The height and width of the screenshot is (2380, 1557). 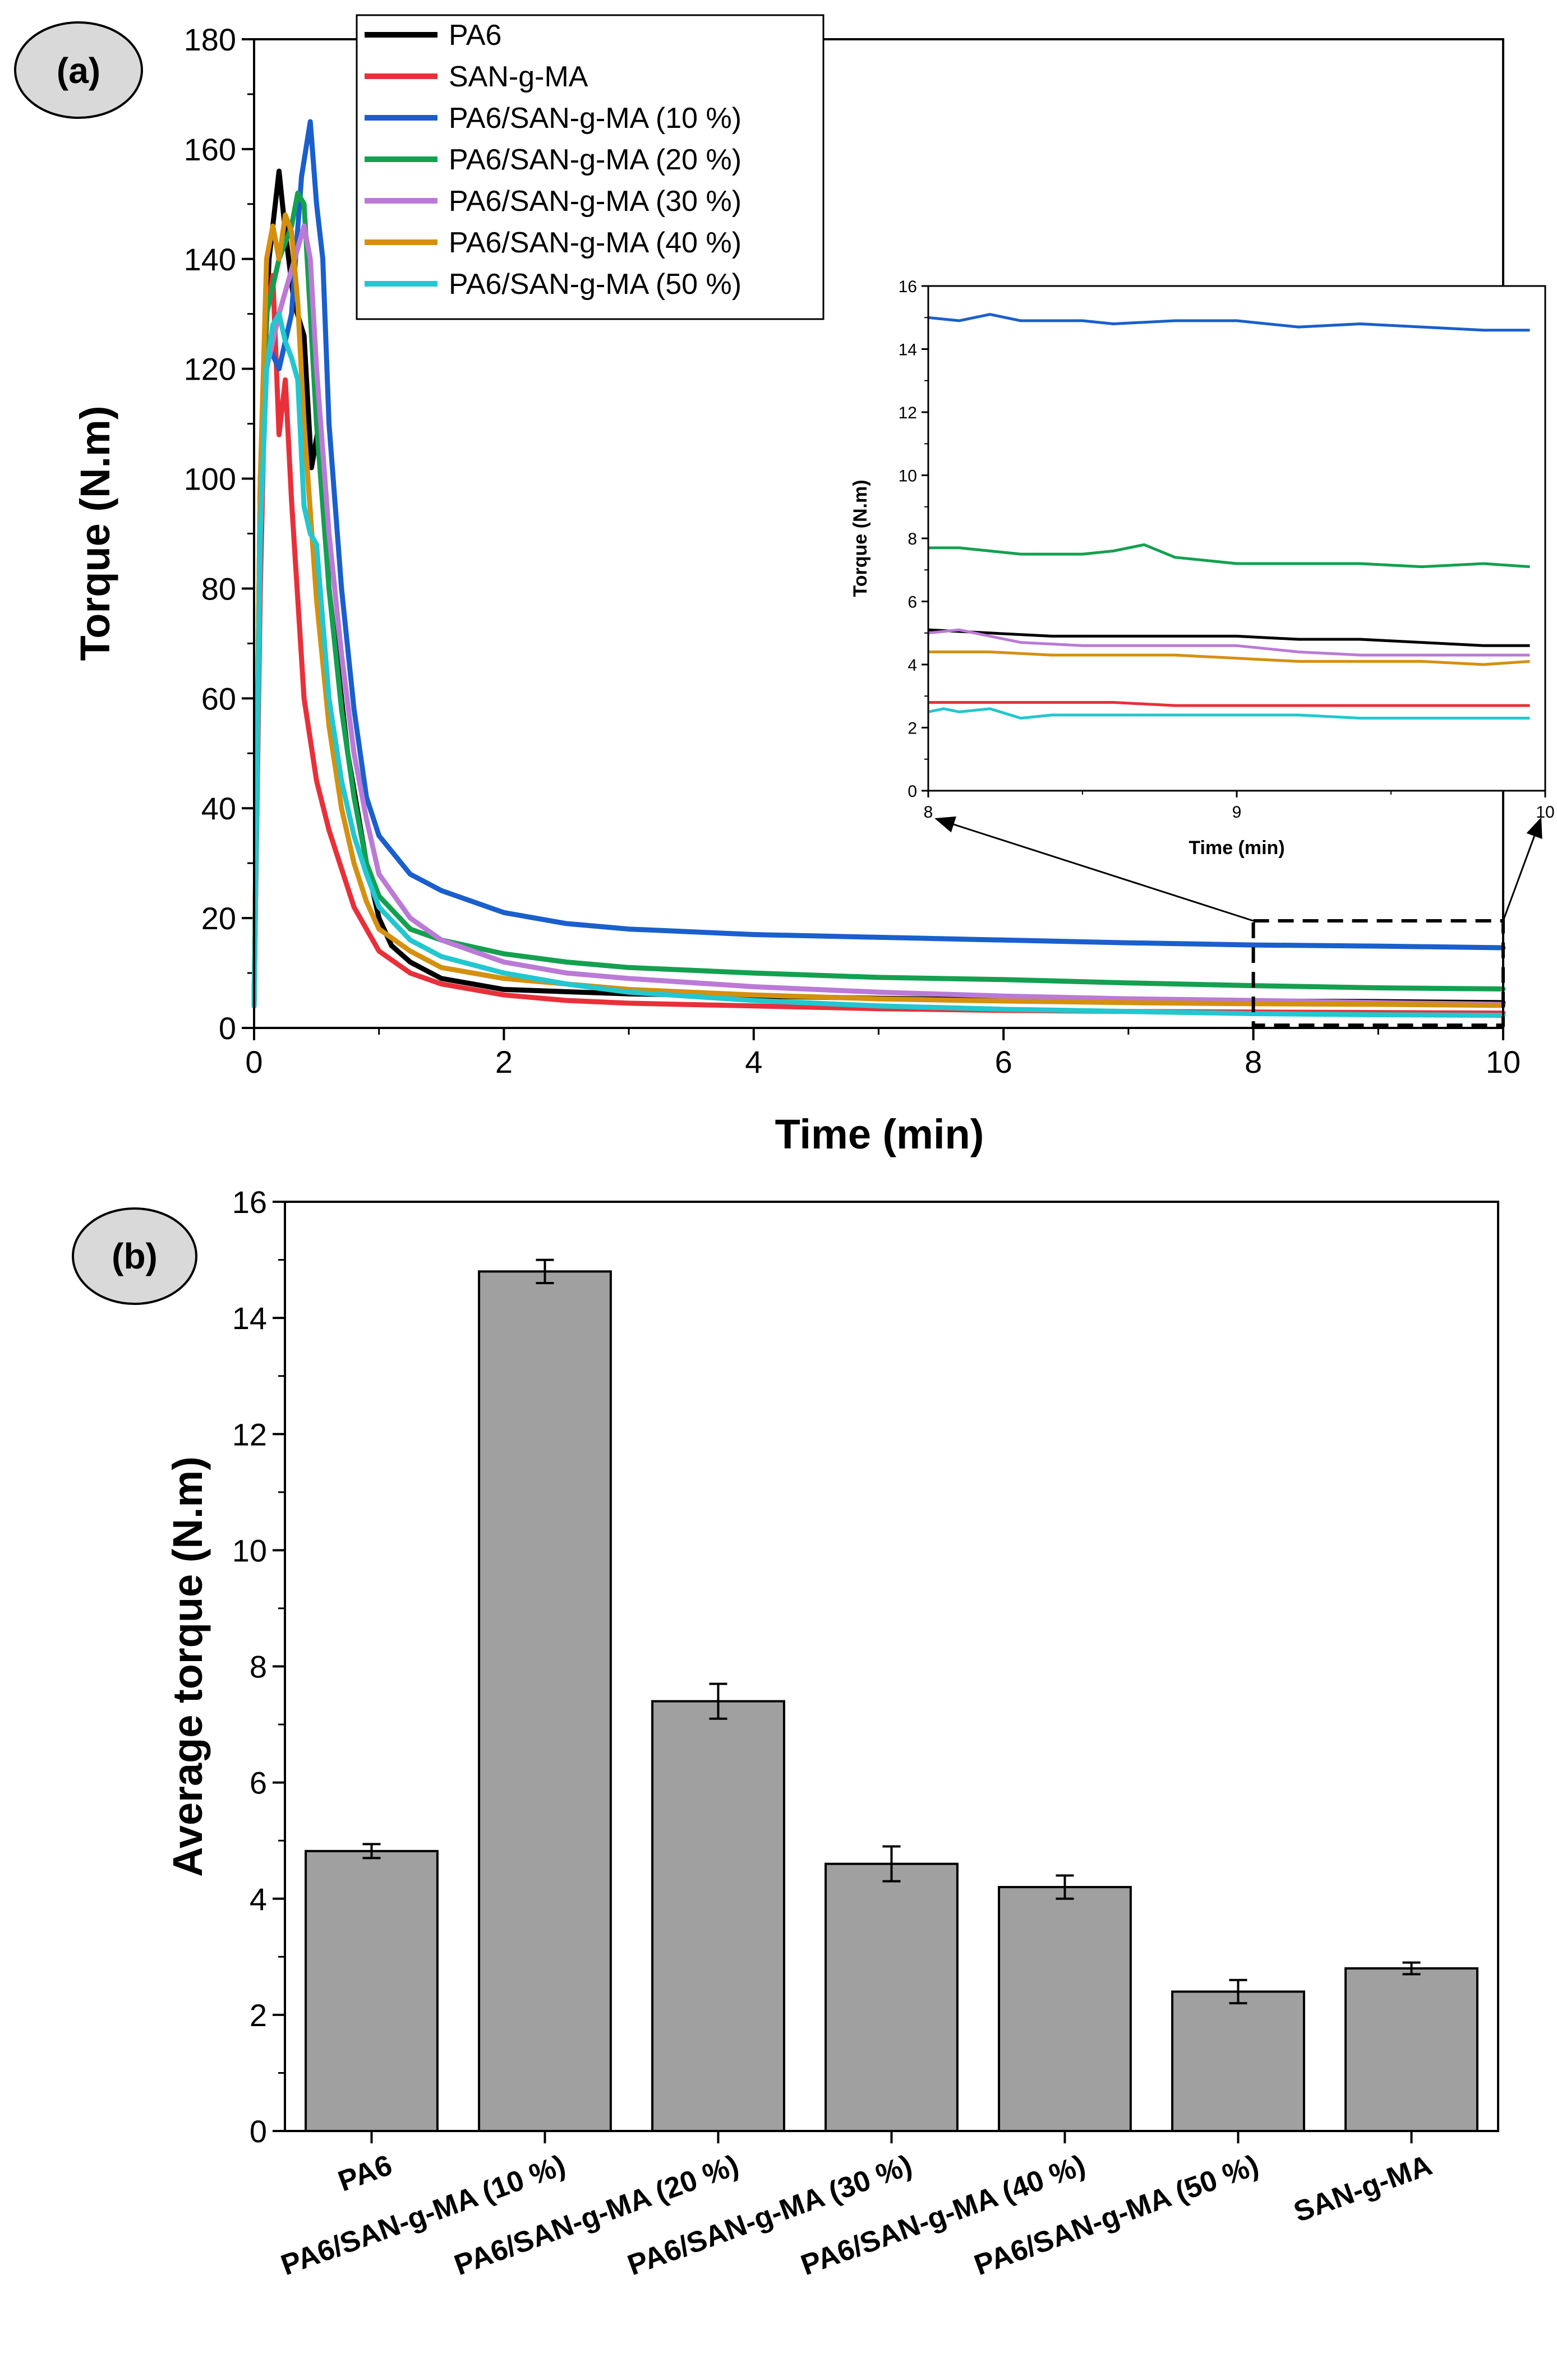 I want to click on zoom-region-box, so click(x=1378, y=973).